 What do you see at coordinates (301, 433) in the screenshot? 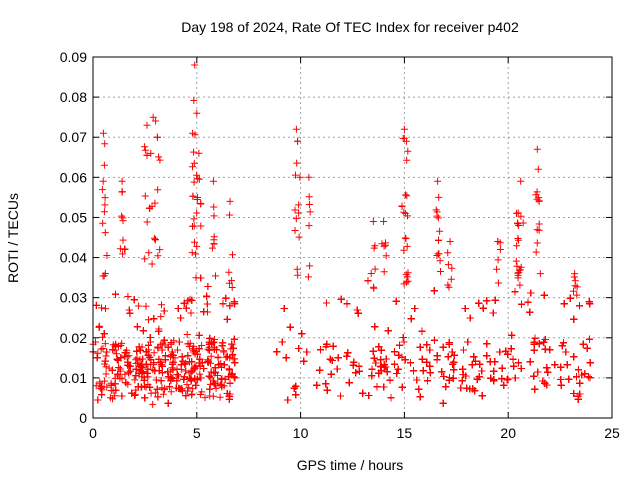
I see `x-tick-label: 10` at bounding box center [301, 433].